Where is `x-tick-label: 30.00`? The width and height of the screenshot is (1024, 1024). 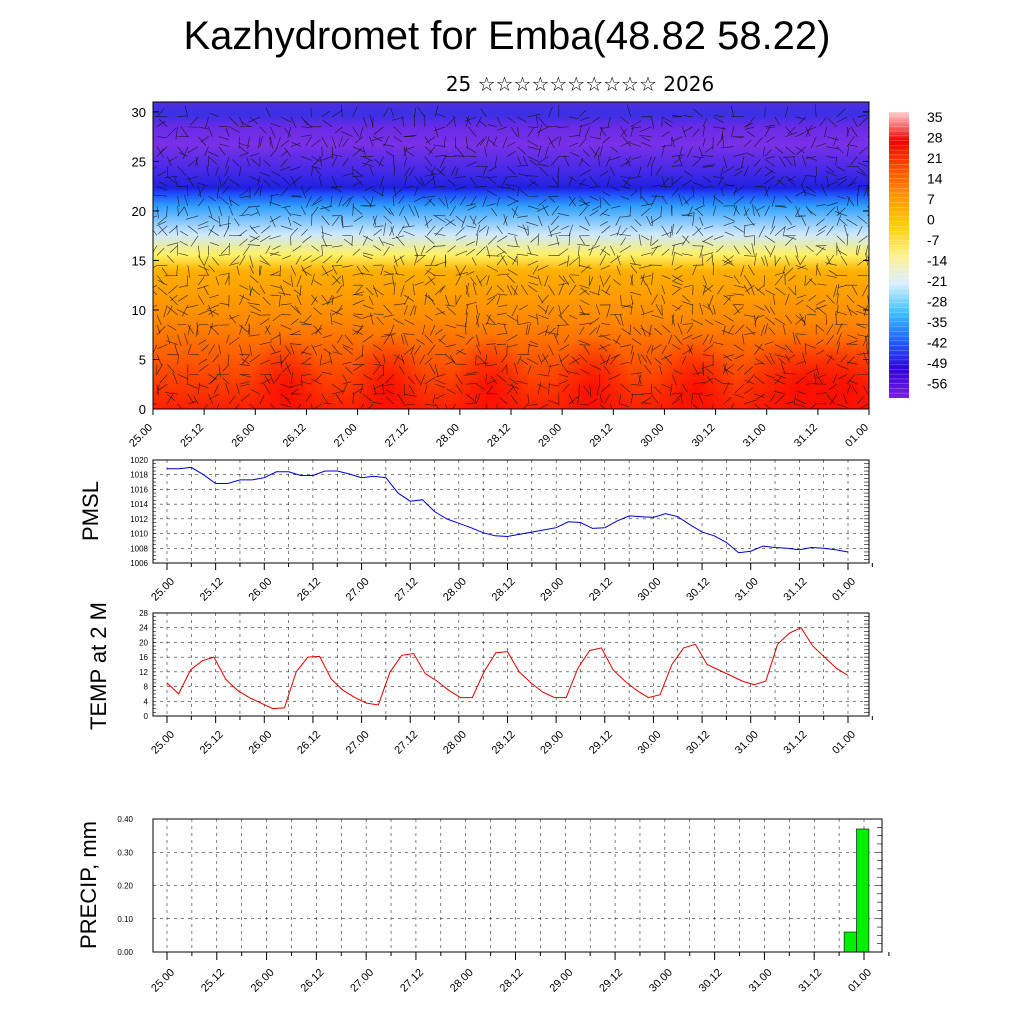
x-tick-label: 30.00 is located at coordinates (661, 981).